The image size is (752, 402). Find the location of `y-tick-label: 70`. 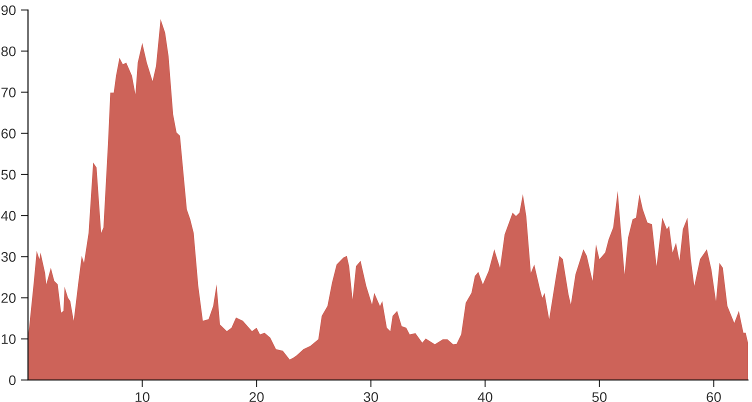

y-tick-label: 70 is located at coordinates (8, 93).